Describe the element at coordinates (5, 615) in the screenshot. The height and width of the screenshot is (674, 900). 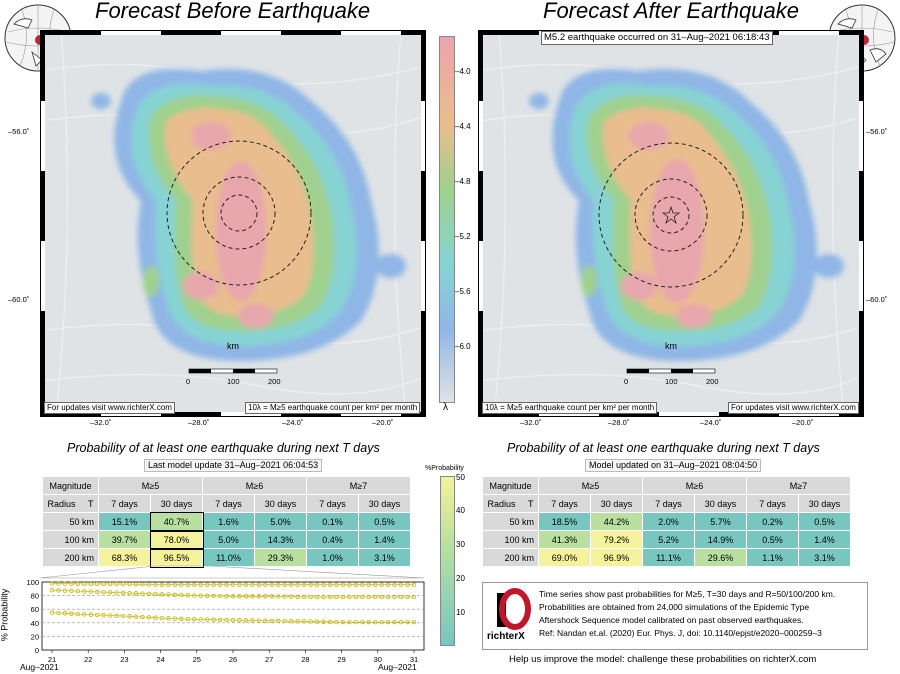
I see `ts-ylabel: % Probability` at that location.